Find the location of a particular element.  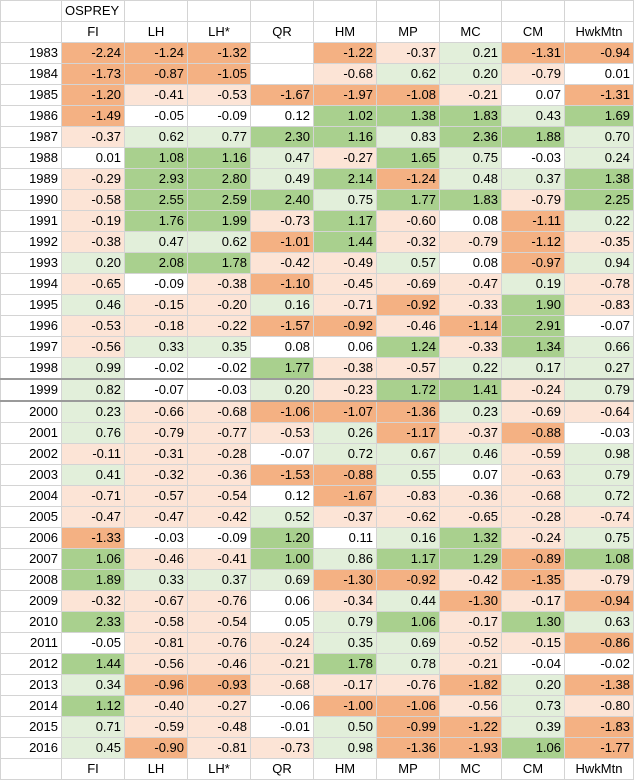

year-cell: 1986 is located at coordinates (31, 116).